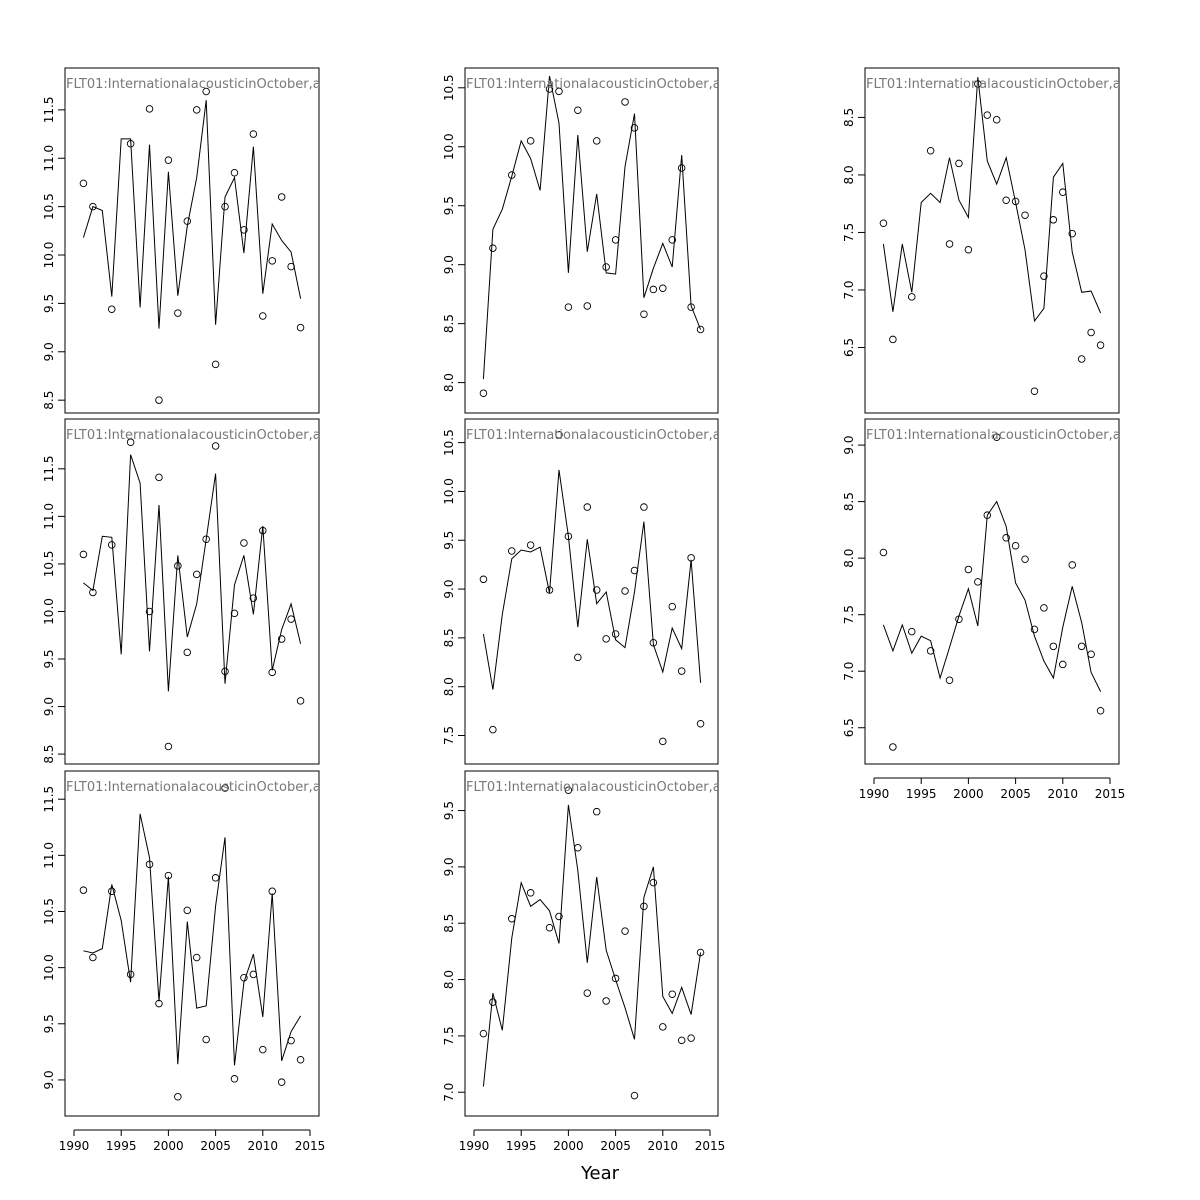  What do you see at coordinates (49, 564) in the screenshot?
I see `y-tick-label: 10.5` at bounding box center [49, 564].